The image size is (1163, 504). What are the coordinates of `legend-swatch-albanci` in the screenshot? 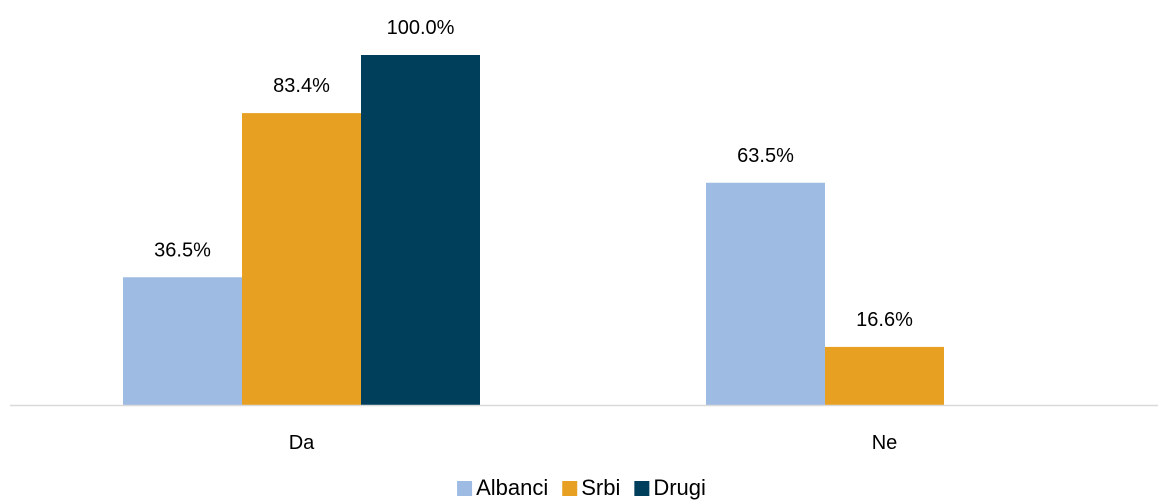 It's located at (465, 488).